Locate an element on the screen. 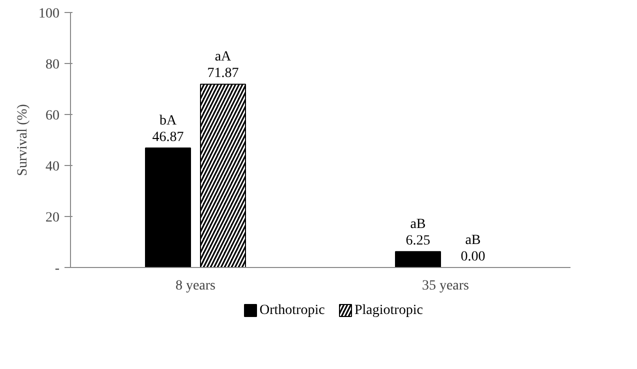  data-label: aB 0.00 is located at coordinates (473, 248).